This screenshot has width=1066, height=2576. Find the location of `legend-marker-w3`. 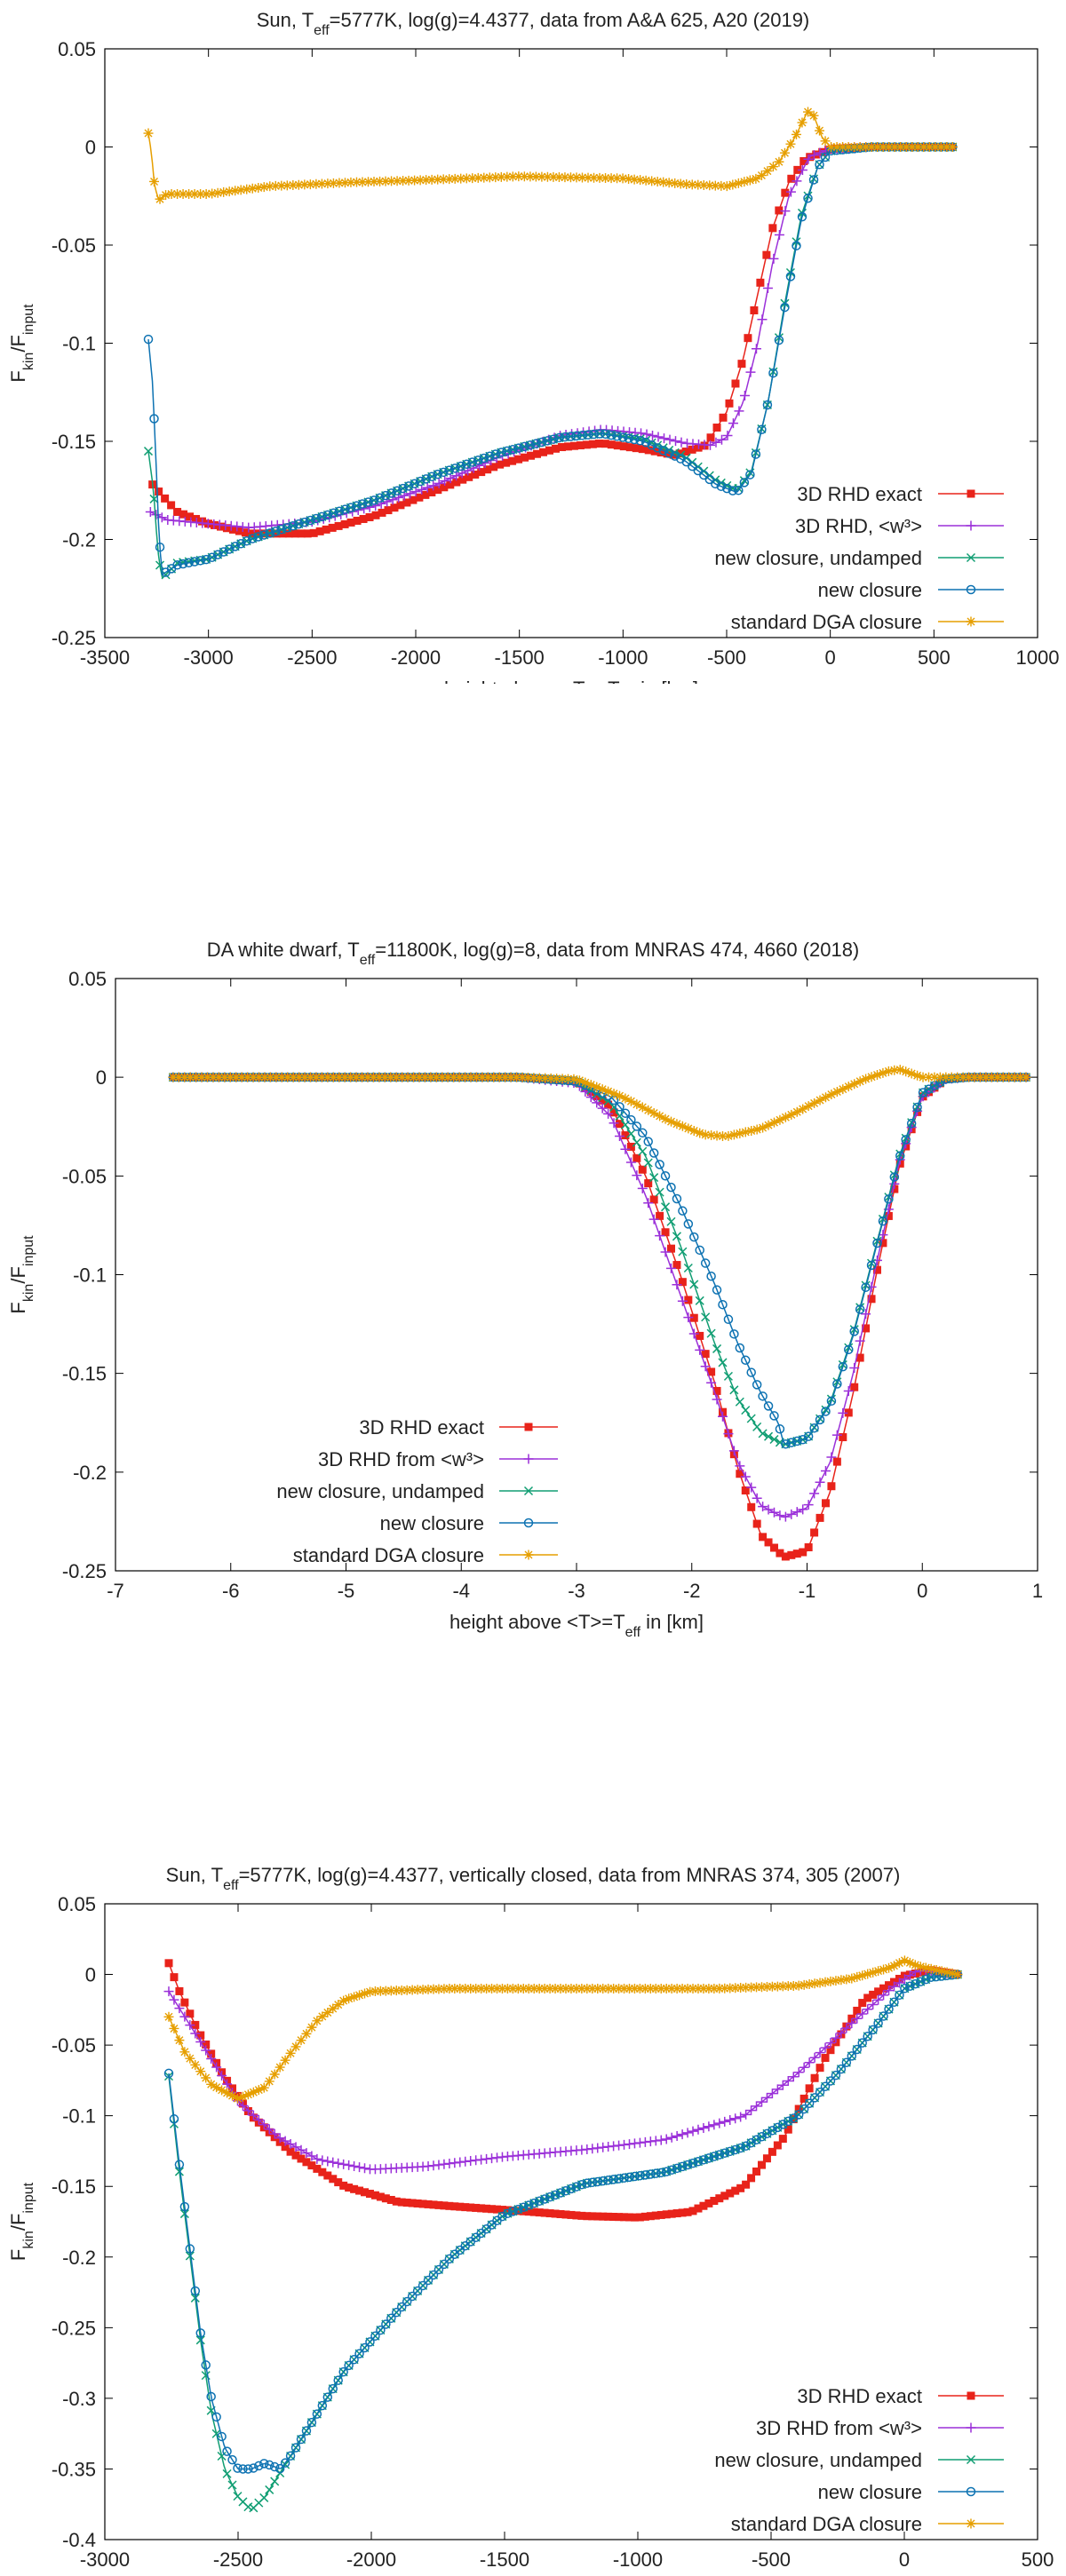

legend-marker-w3 is located at coordinates (971, 525).